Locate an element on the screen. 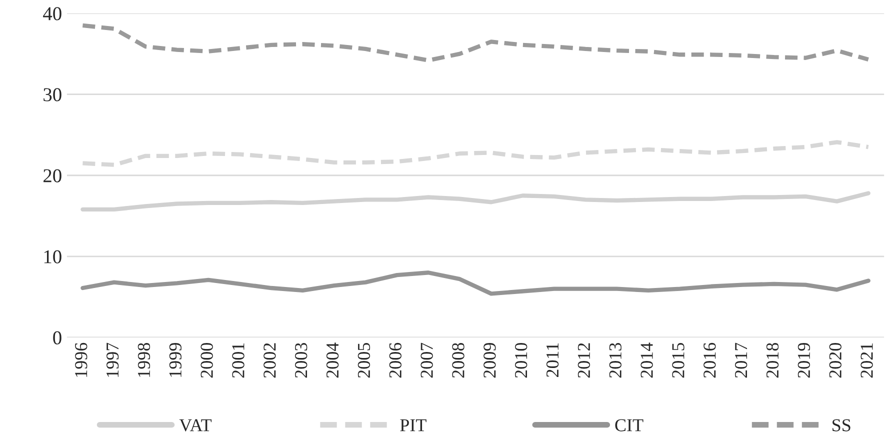 This screenshot has width=893, height=444. x-tick-label: 1998 is located at coordinates (144, 359).